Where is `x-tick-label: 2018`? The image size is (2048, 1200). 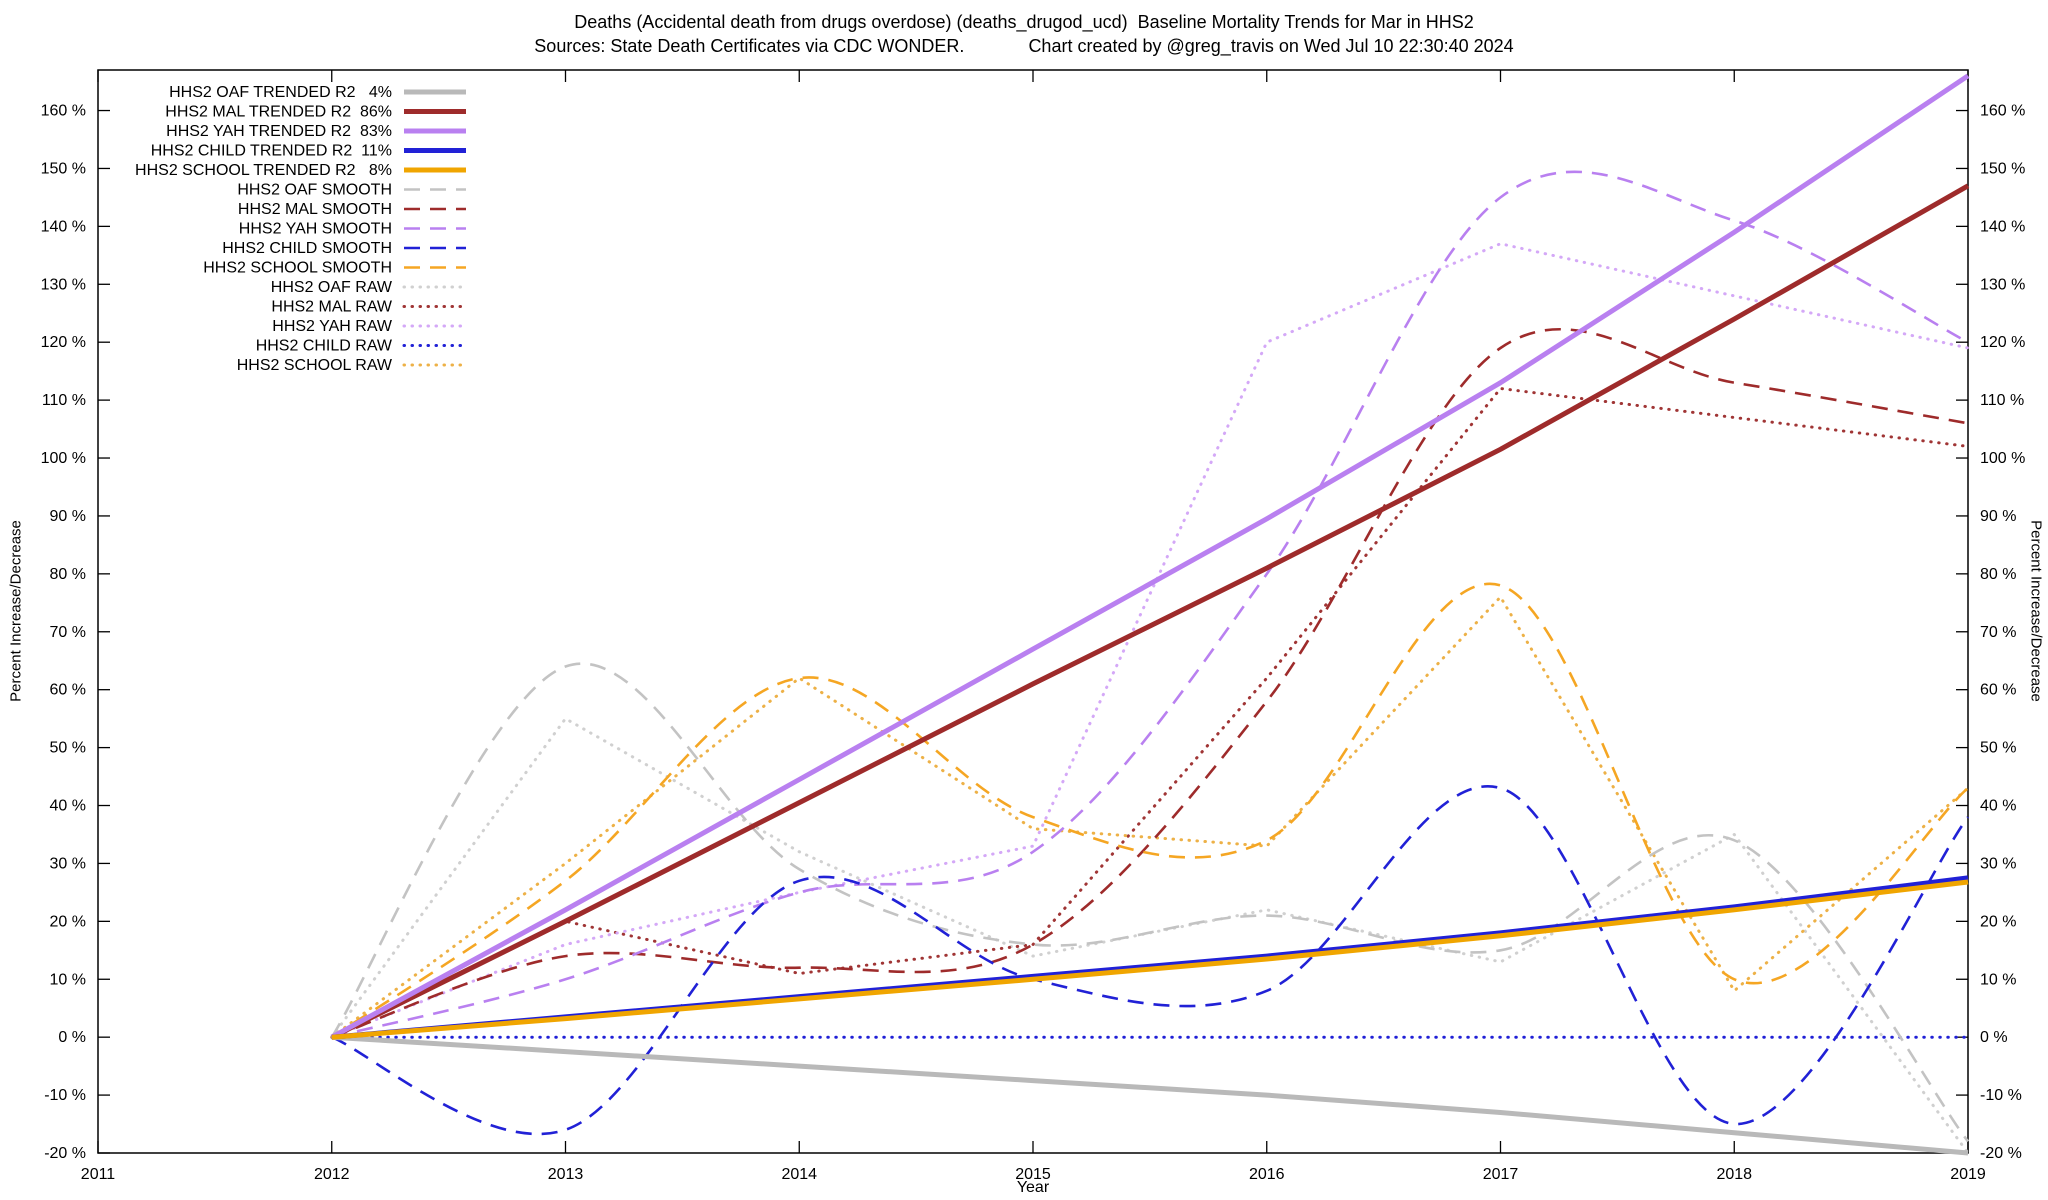 x-tick-label: 2018 is located at coordinates (1734, 1174).